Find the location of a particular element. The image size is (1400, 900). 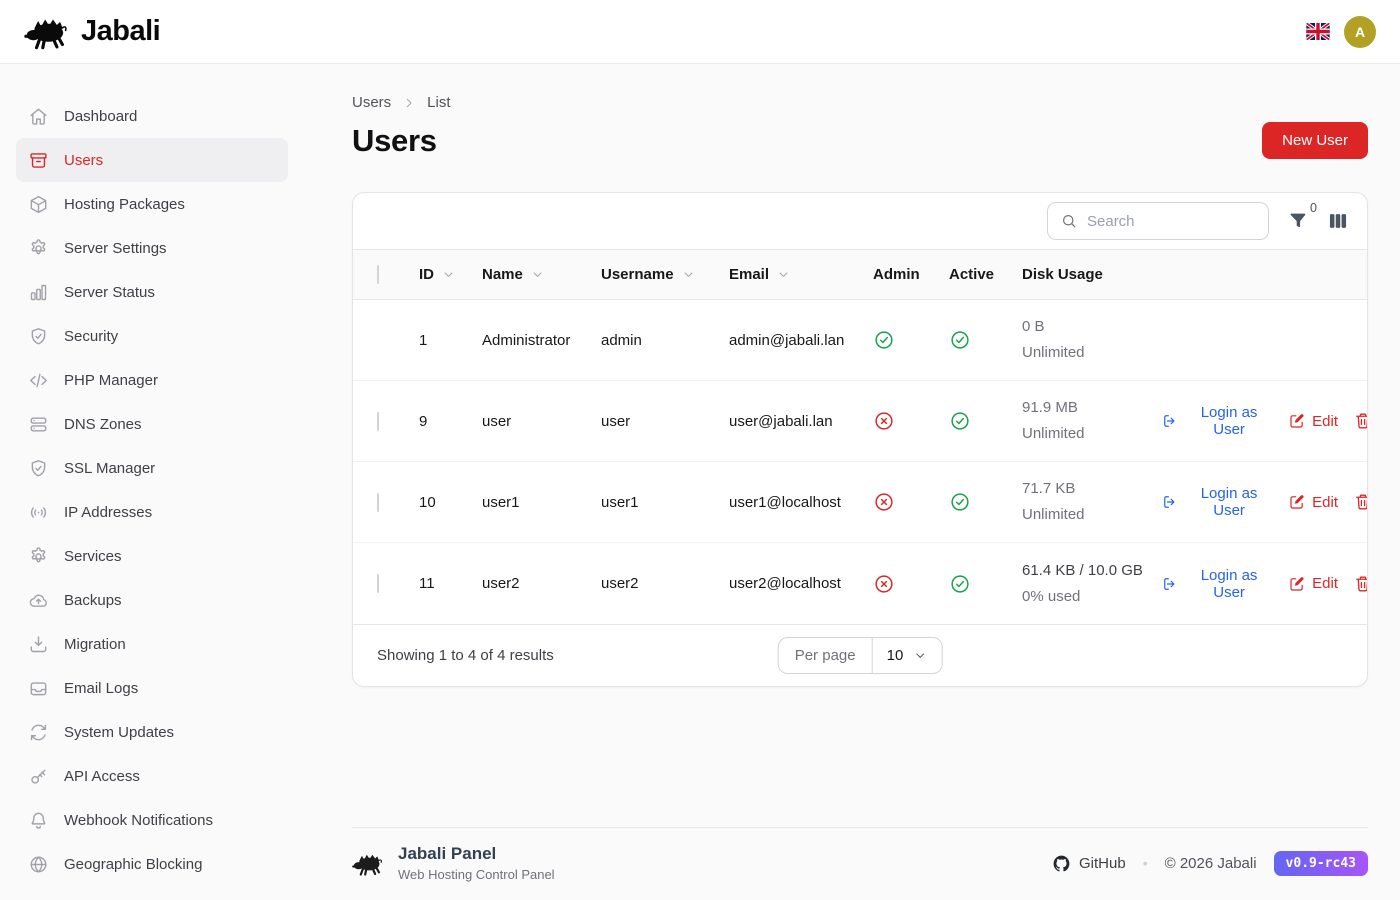

breadcrumb-users: Users is located at coordinates (372, 102).